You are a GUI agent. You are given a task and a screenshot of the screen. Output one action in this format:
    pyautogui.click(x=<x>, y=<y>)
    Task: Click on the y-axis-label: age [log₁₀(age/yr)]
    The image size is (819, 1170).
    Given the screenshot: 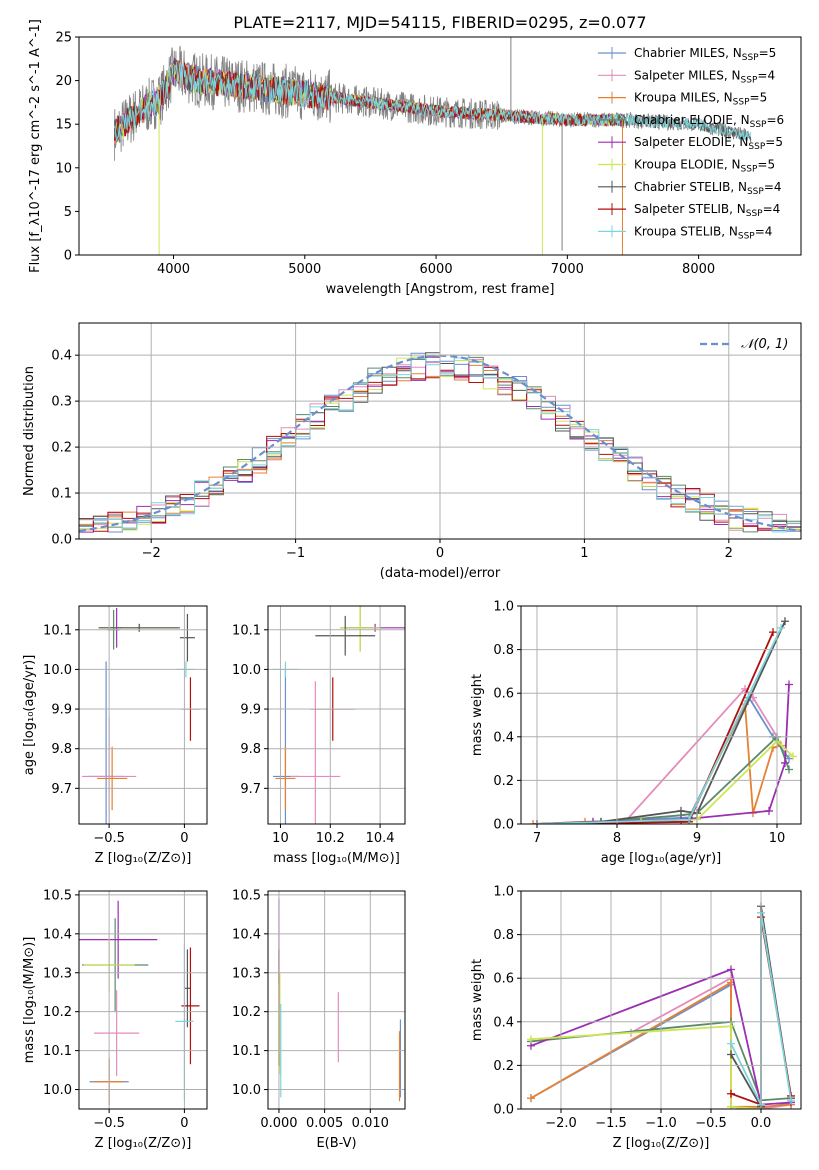 What is the action you would take?
    pyautogui.click(x=29, y=715)
    